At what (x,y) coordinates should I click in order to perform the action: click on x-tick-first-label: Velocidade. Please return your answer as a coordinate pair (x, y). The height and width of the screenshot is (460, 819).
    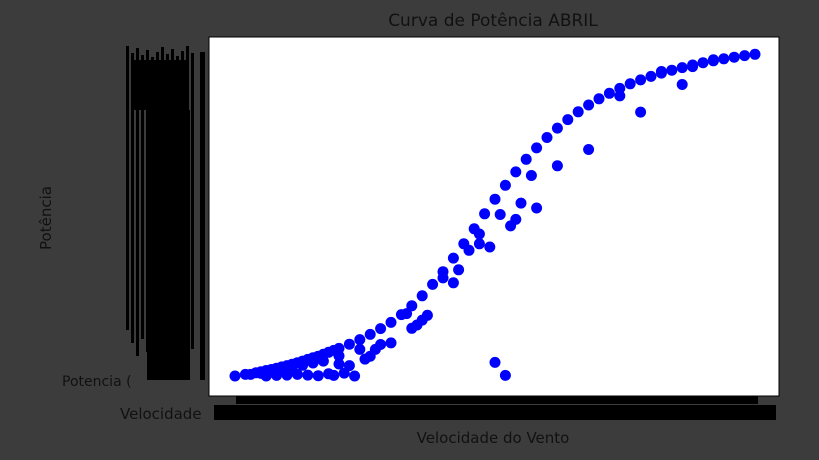
    Looking at the image, I should click on (161, 414).